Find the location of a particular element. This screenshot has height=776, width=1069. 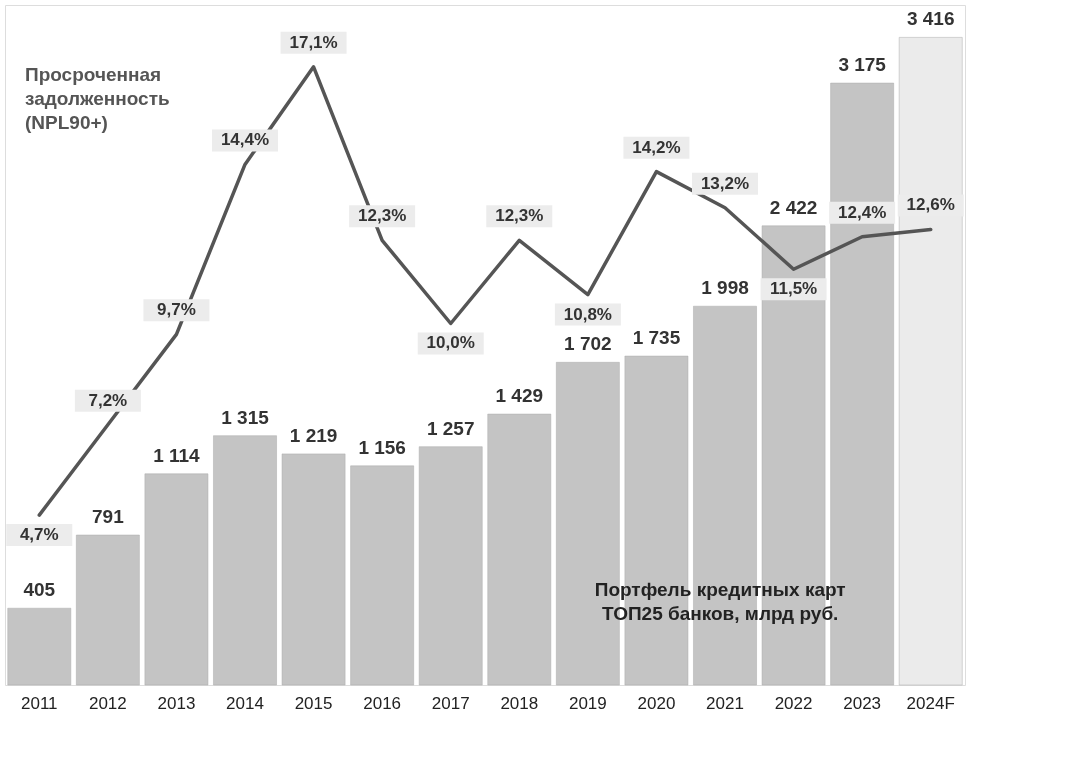

data-label: 17,1% is located at coordinates (313, 42).